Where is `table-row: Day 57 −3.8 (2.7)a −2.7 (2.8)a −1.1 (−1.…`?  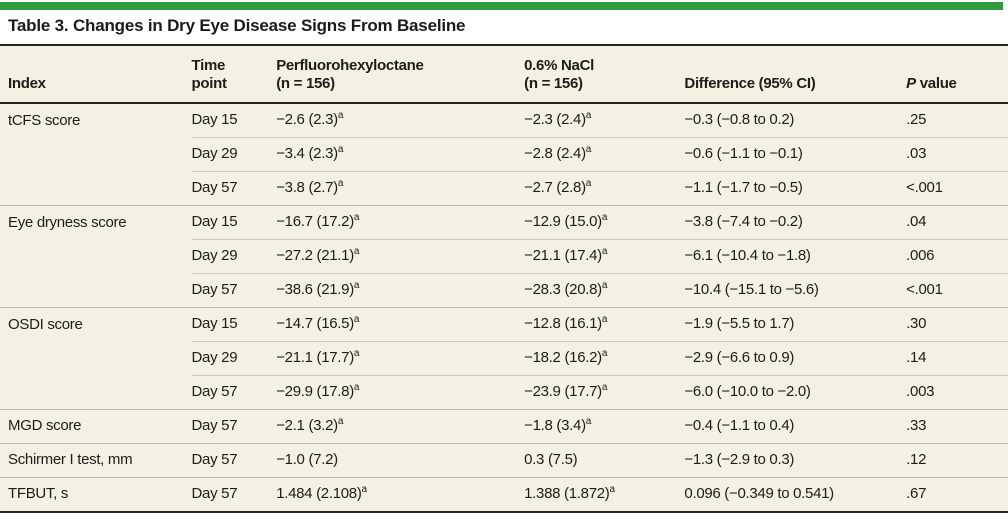 table-row: Day 57 −3.8 (2.7)a −2.7 (2.8)a −1.1 (−1.… is located at coordinates (504, 188).